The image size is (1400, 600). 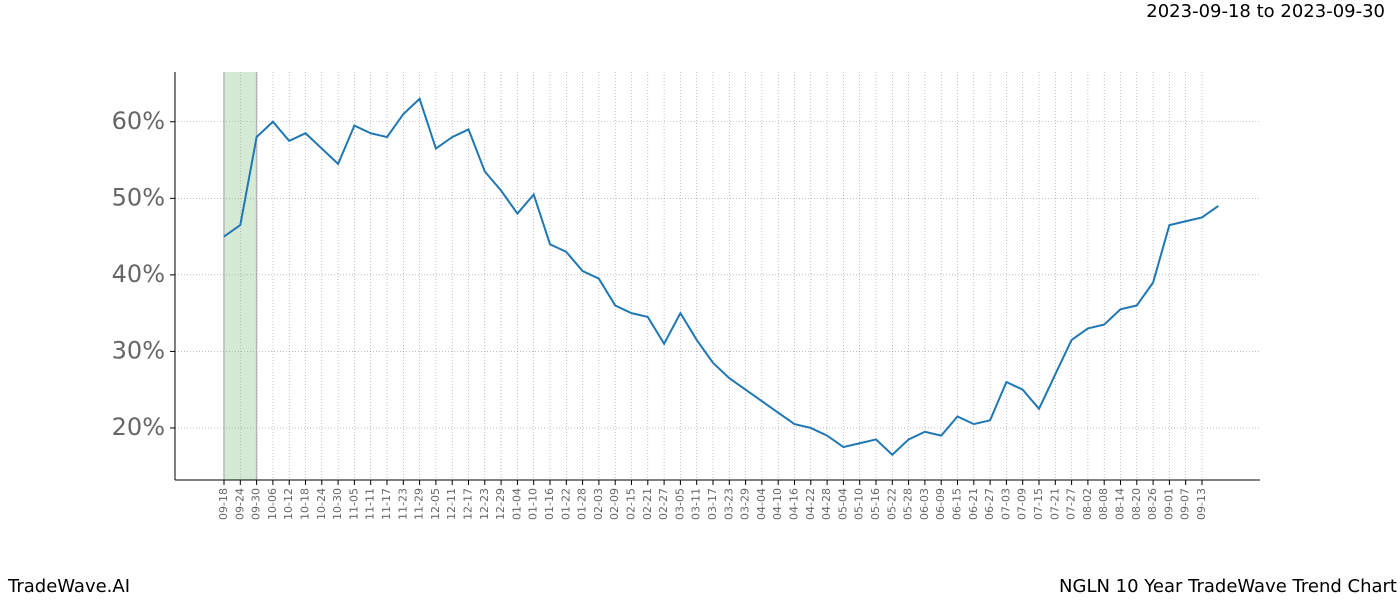 What do you see at coordinates (1228, 586) in the screenshot?
I see `chart-title: NGLN 10 Year TradeWave Trend Chart` at bounding box center [1228, 586].